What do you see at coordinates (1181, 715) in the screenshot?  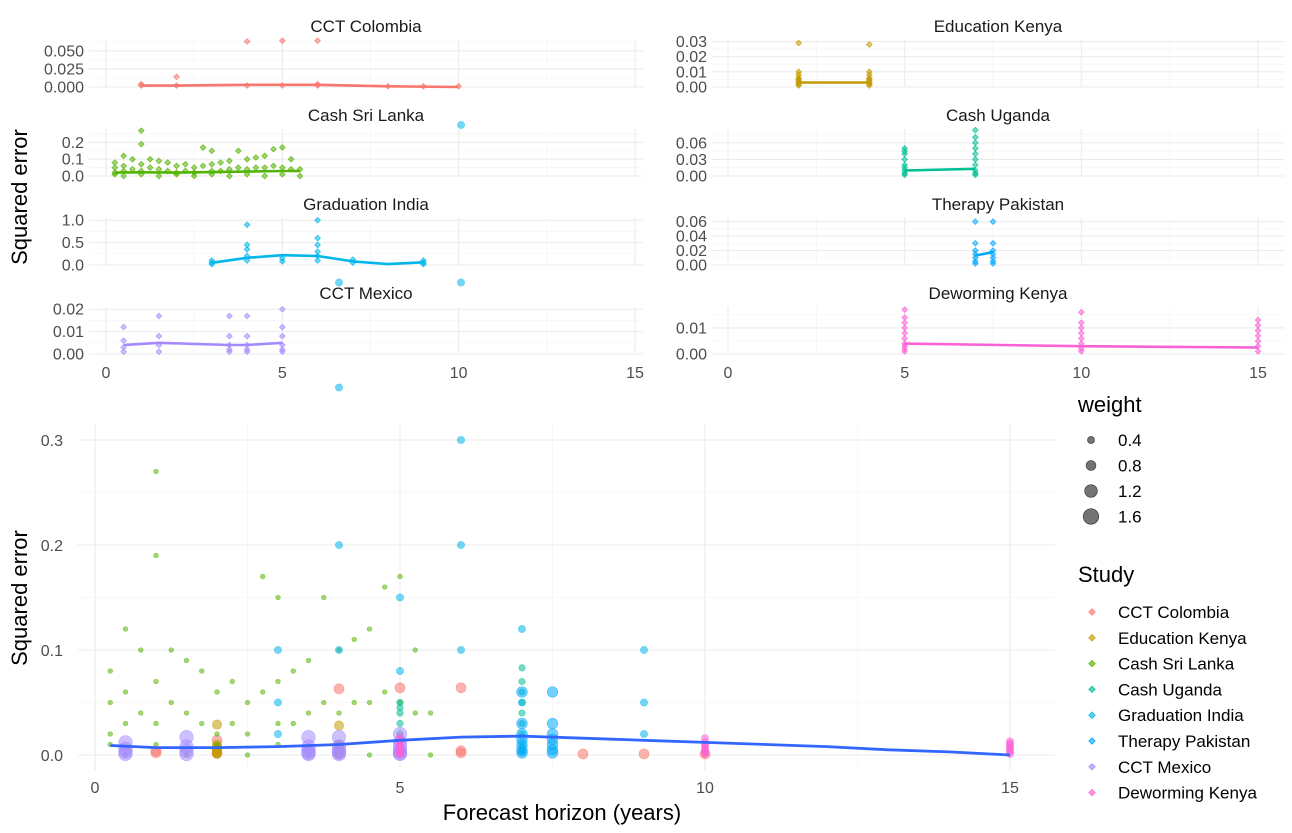 I see `study-legend-label: Graduation India` at bounding box center [1181, 715].